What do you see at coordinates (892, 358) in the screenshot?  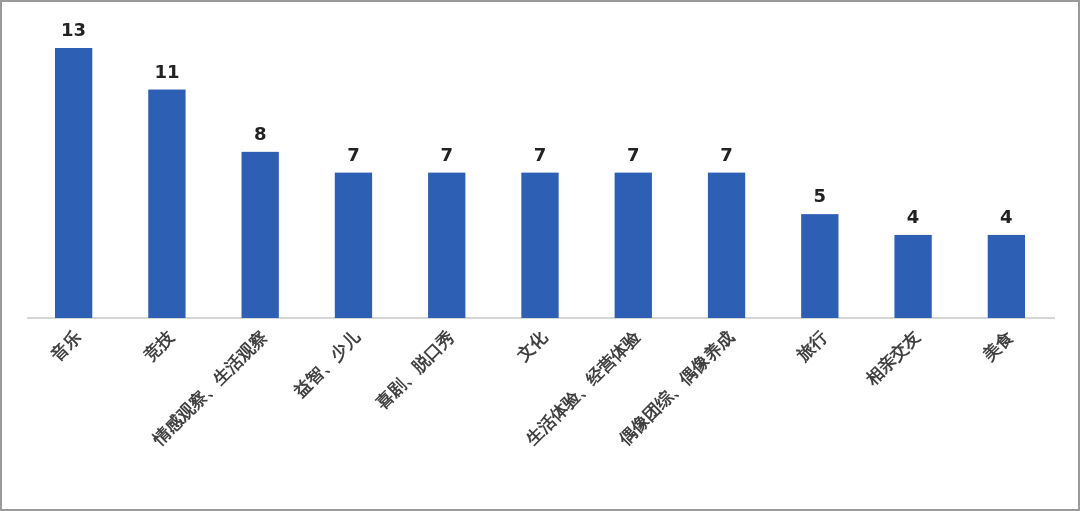 I see `x-tick-label: 相亲交友` at bounding box center [892, 358].